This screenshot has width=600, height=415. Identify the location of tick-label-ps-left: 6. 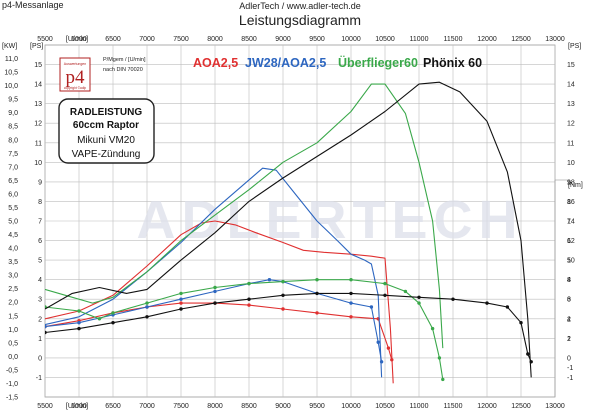
(40, 241).